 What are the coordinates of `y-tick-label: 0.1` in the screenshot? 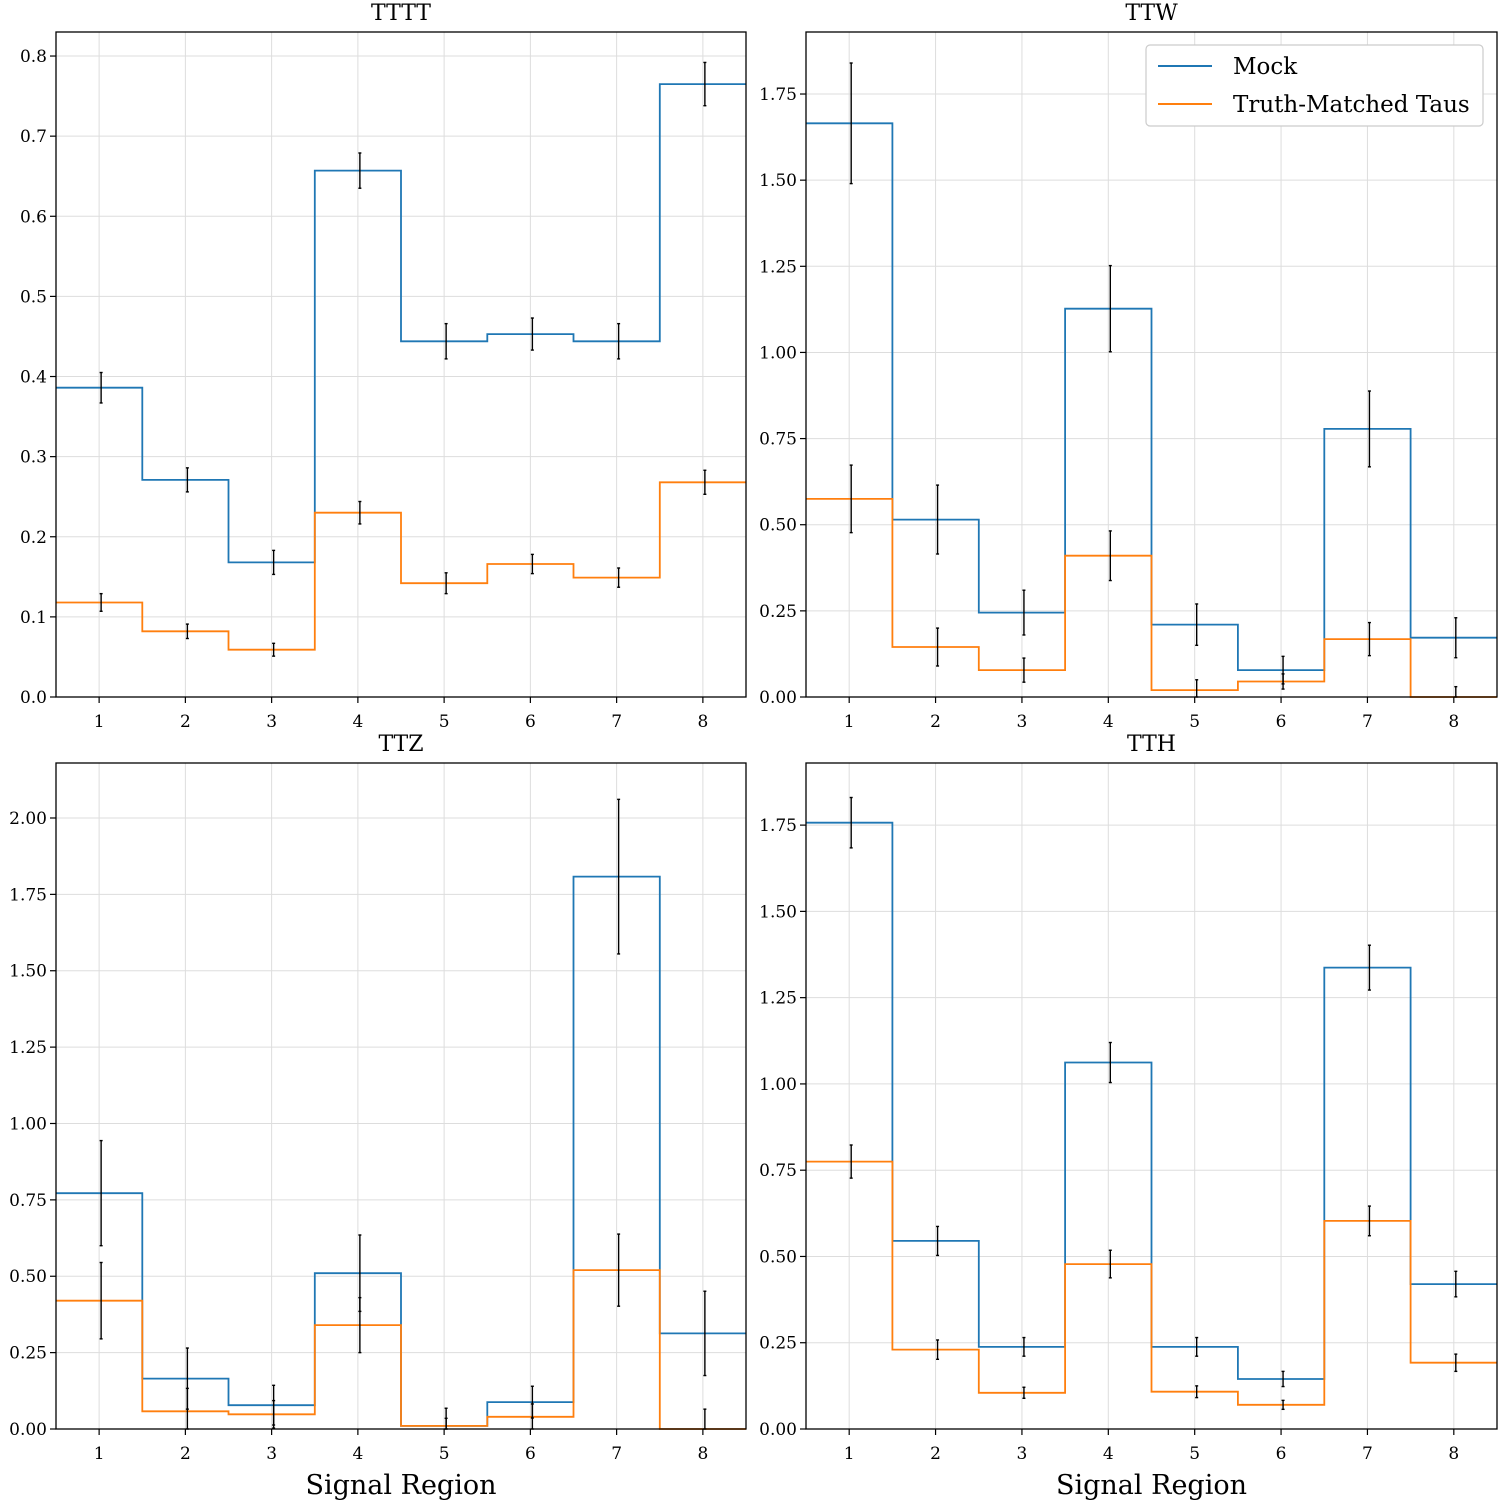 It's located at (33, 618).